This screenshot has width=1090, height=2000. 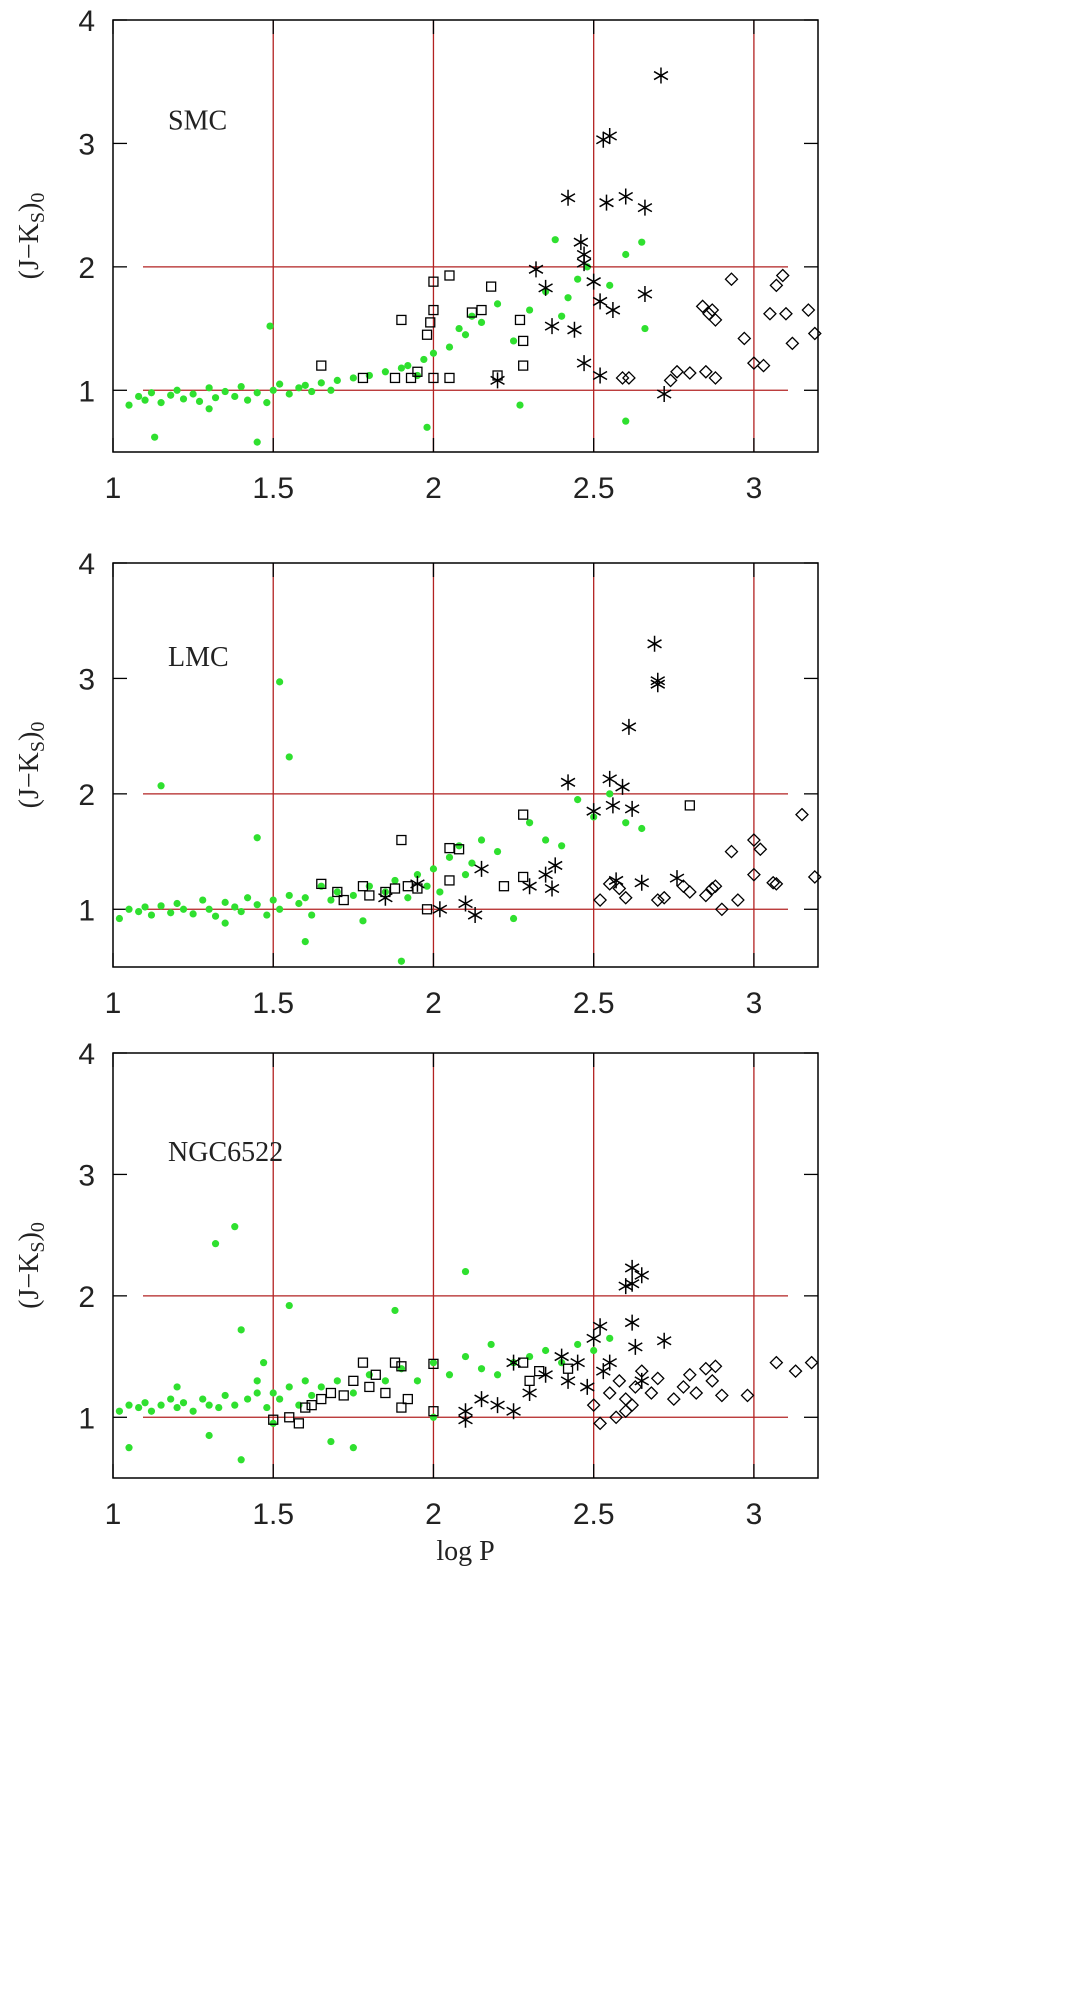 What do you see at coordinates (198, 657) in the screenshot?
I see `panel-label: LMC` at bounding box center [198, 657].